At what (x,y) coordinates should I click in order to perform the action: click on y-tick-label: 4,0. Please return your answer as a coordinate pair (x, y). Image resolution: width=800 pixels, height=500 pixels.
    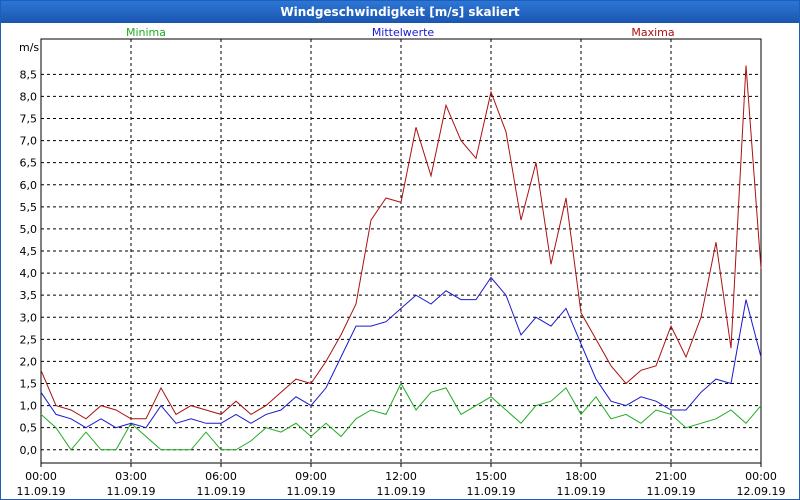
    Looking at the image, I should click on (29, 273).